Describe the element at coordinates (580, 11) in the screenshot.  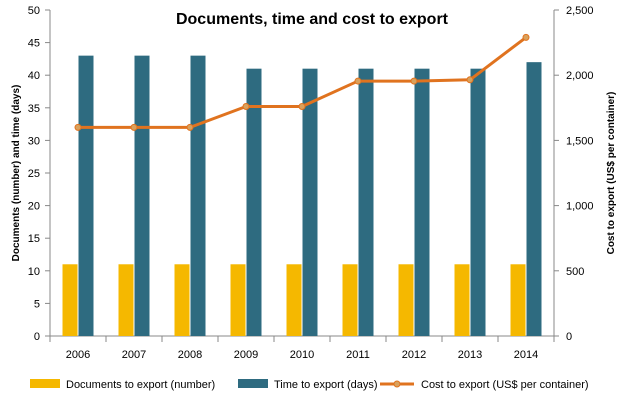
I see `y2-tick-label: 2,500` at that location.